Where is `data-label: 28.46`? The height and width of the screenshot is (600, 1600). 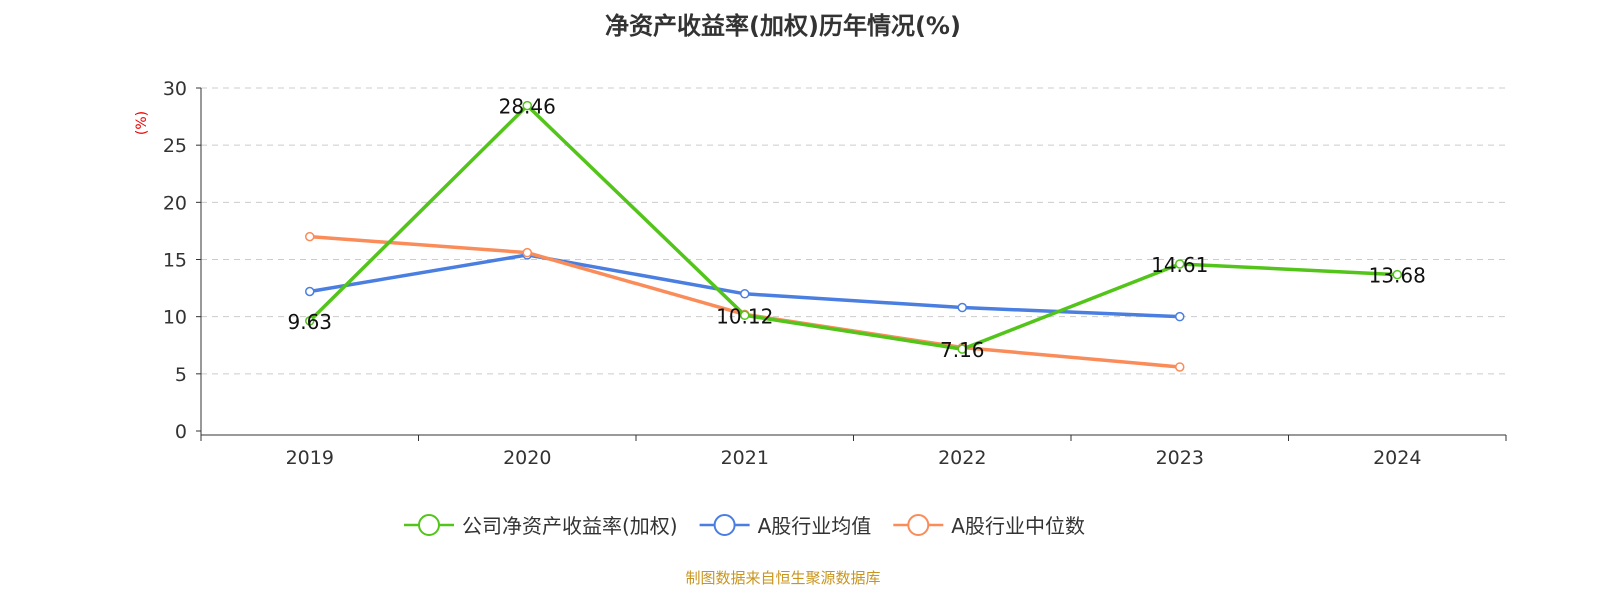 data-label: 28.46 is located at coordinates (527, 107).